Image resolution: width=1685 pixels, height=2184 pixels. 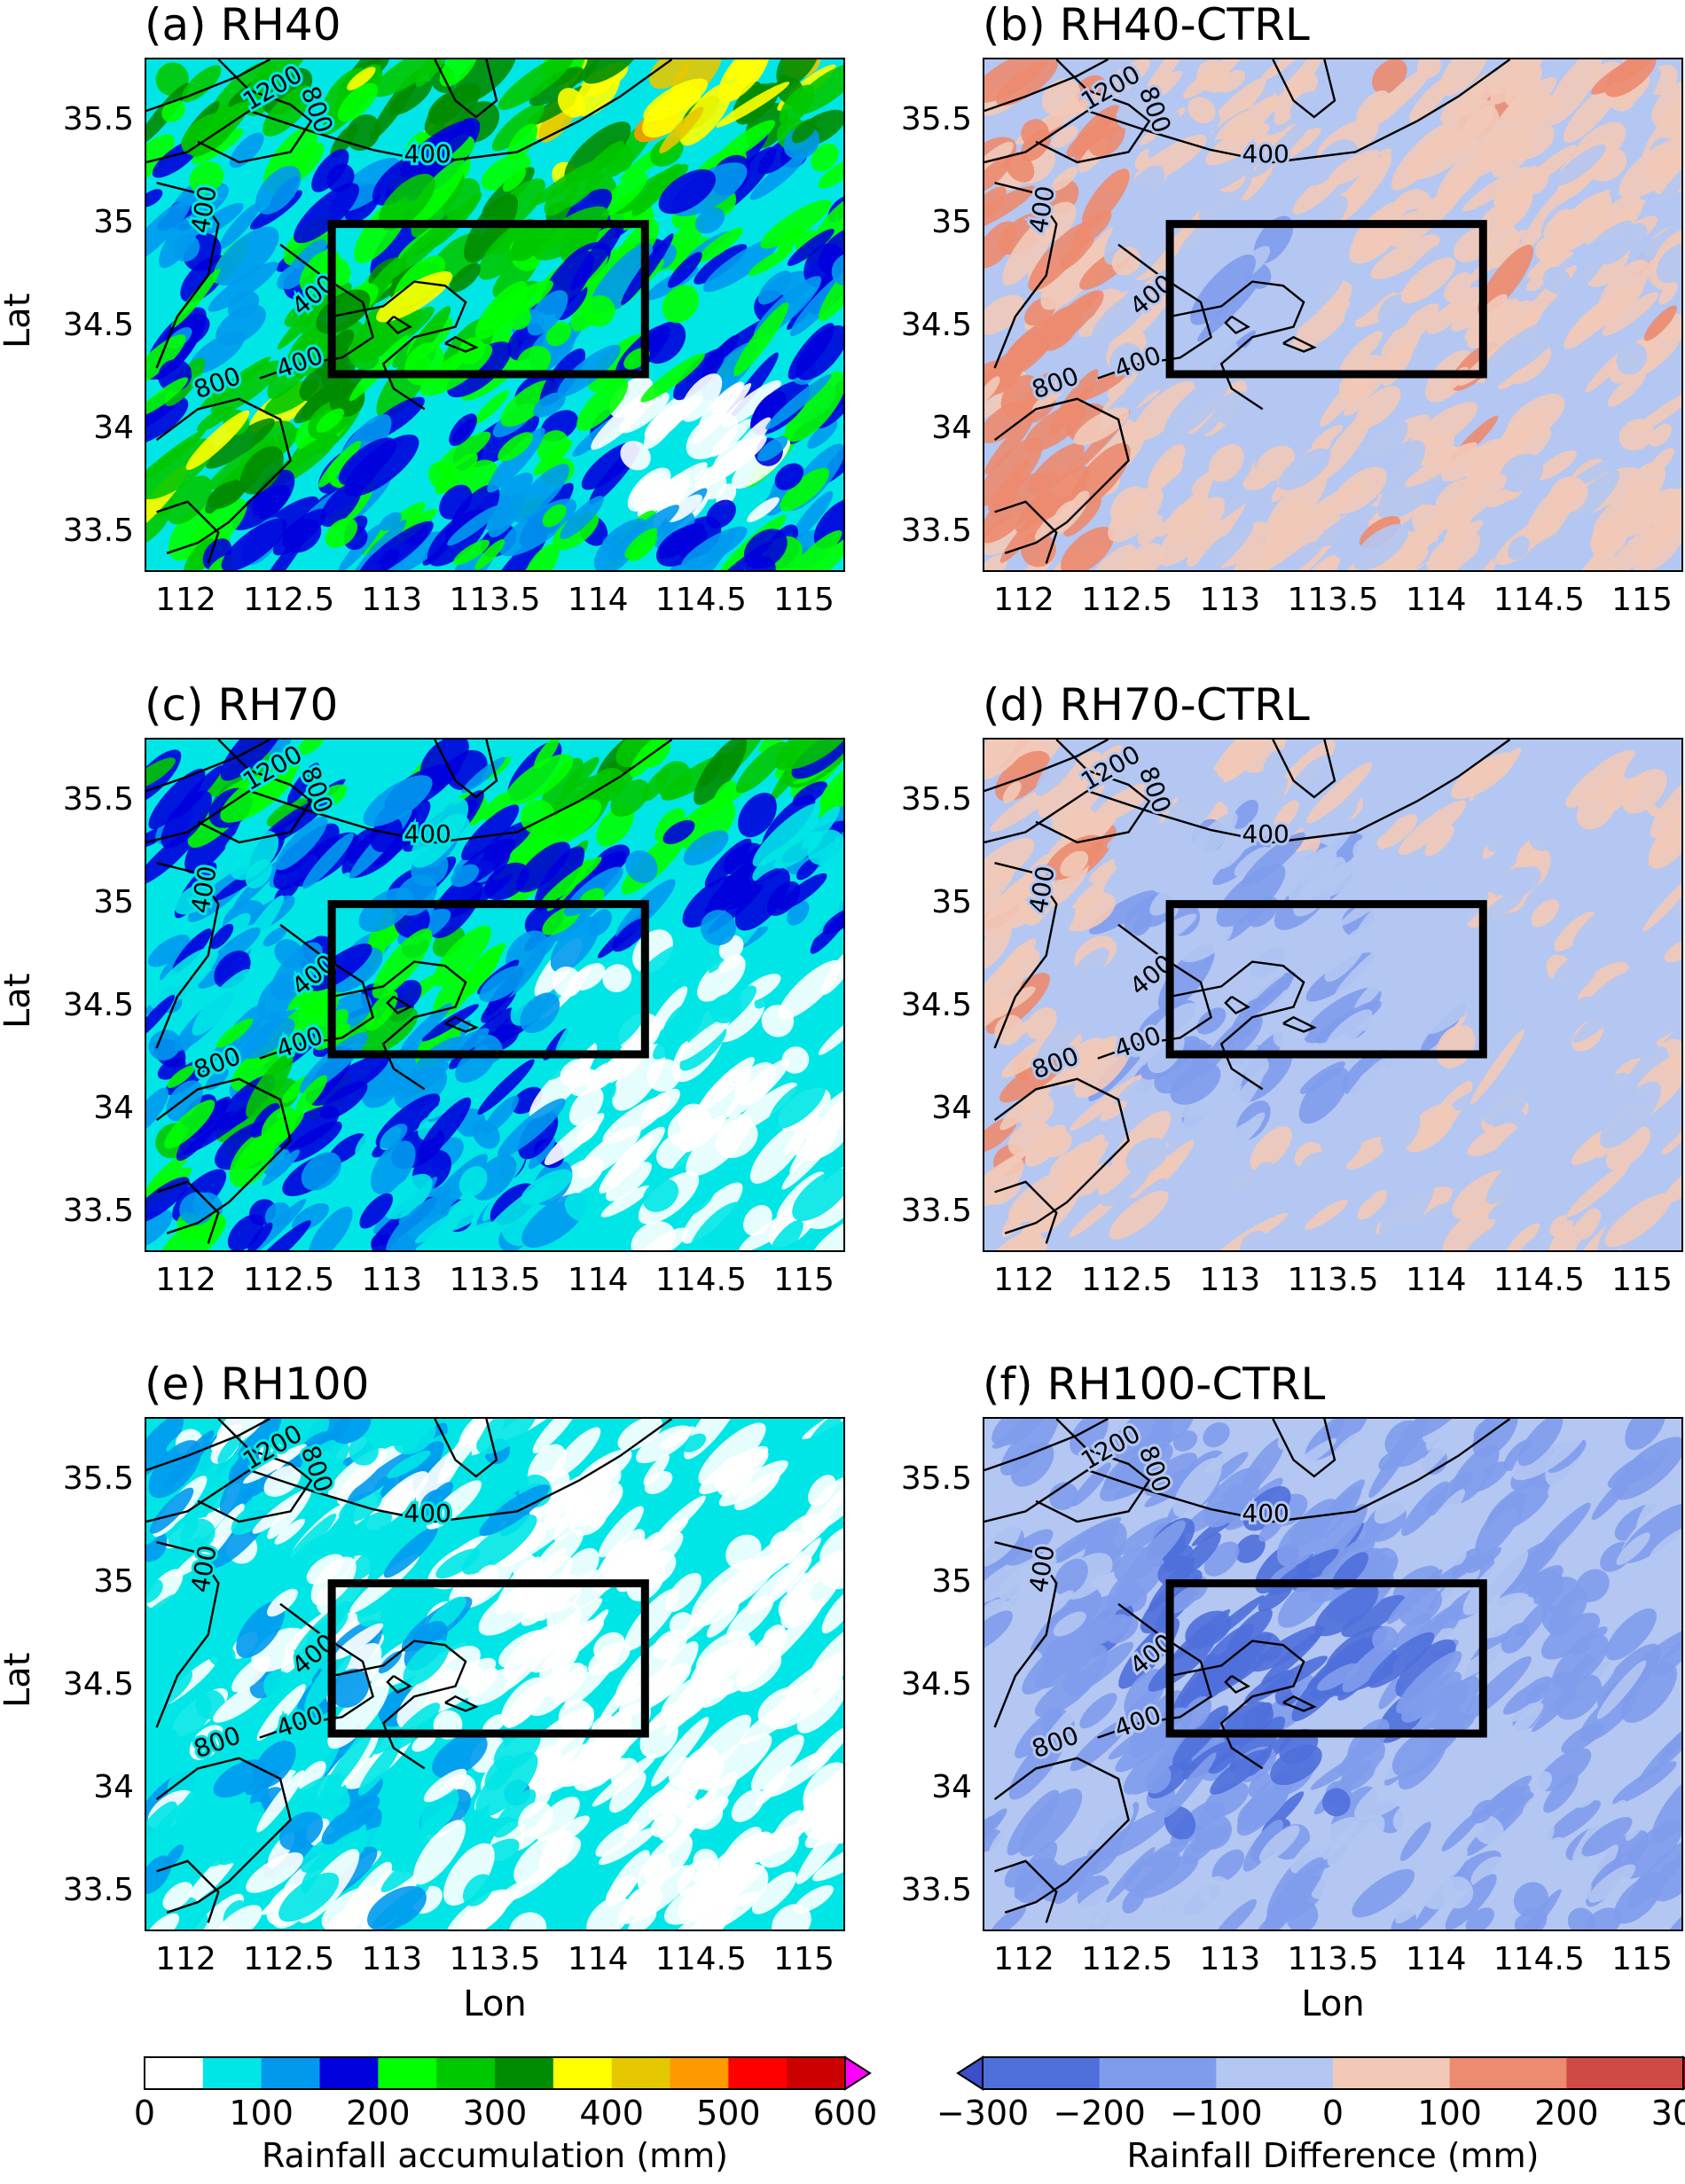 What do you see at coordinates (1642, 600) in the screenshot?
I see `x-tick-label: 115` at bounding box center [1642, 600].